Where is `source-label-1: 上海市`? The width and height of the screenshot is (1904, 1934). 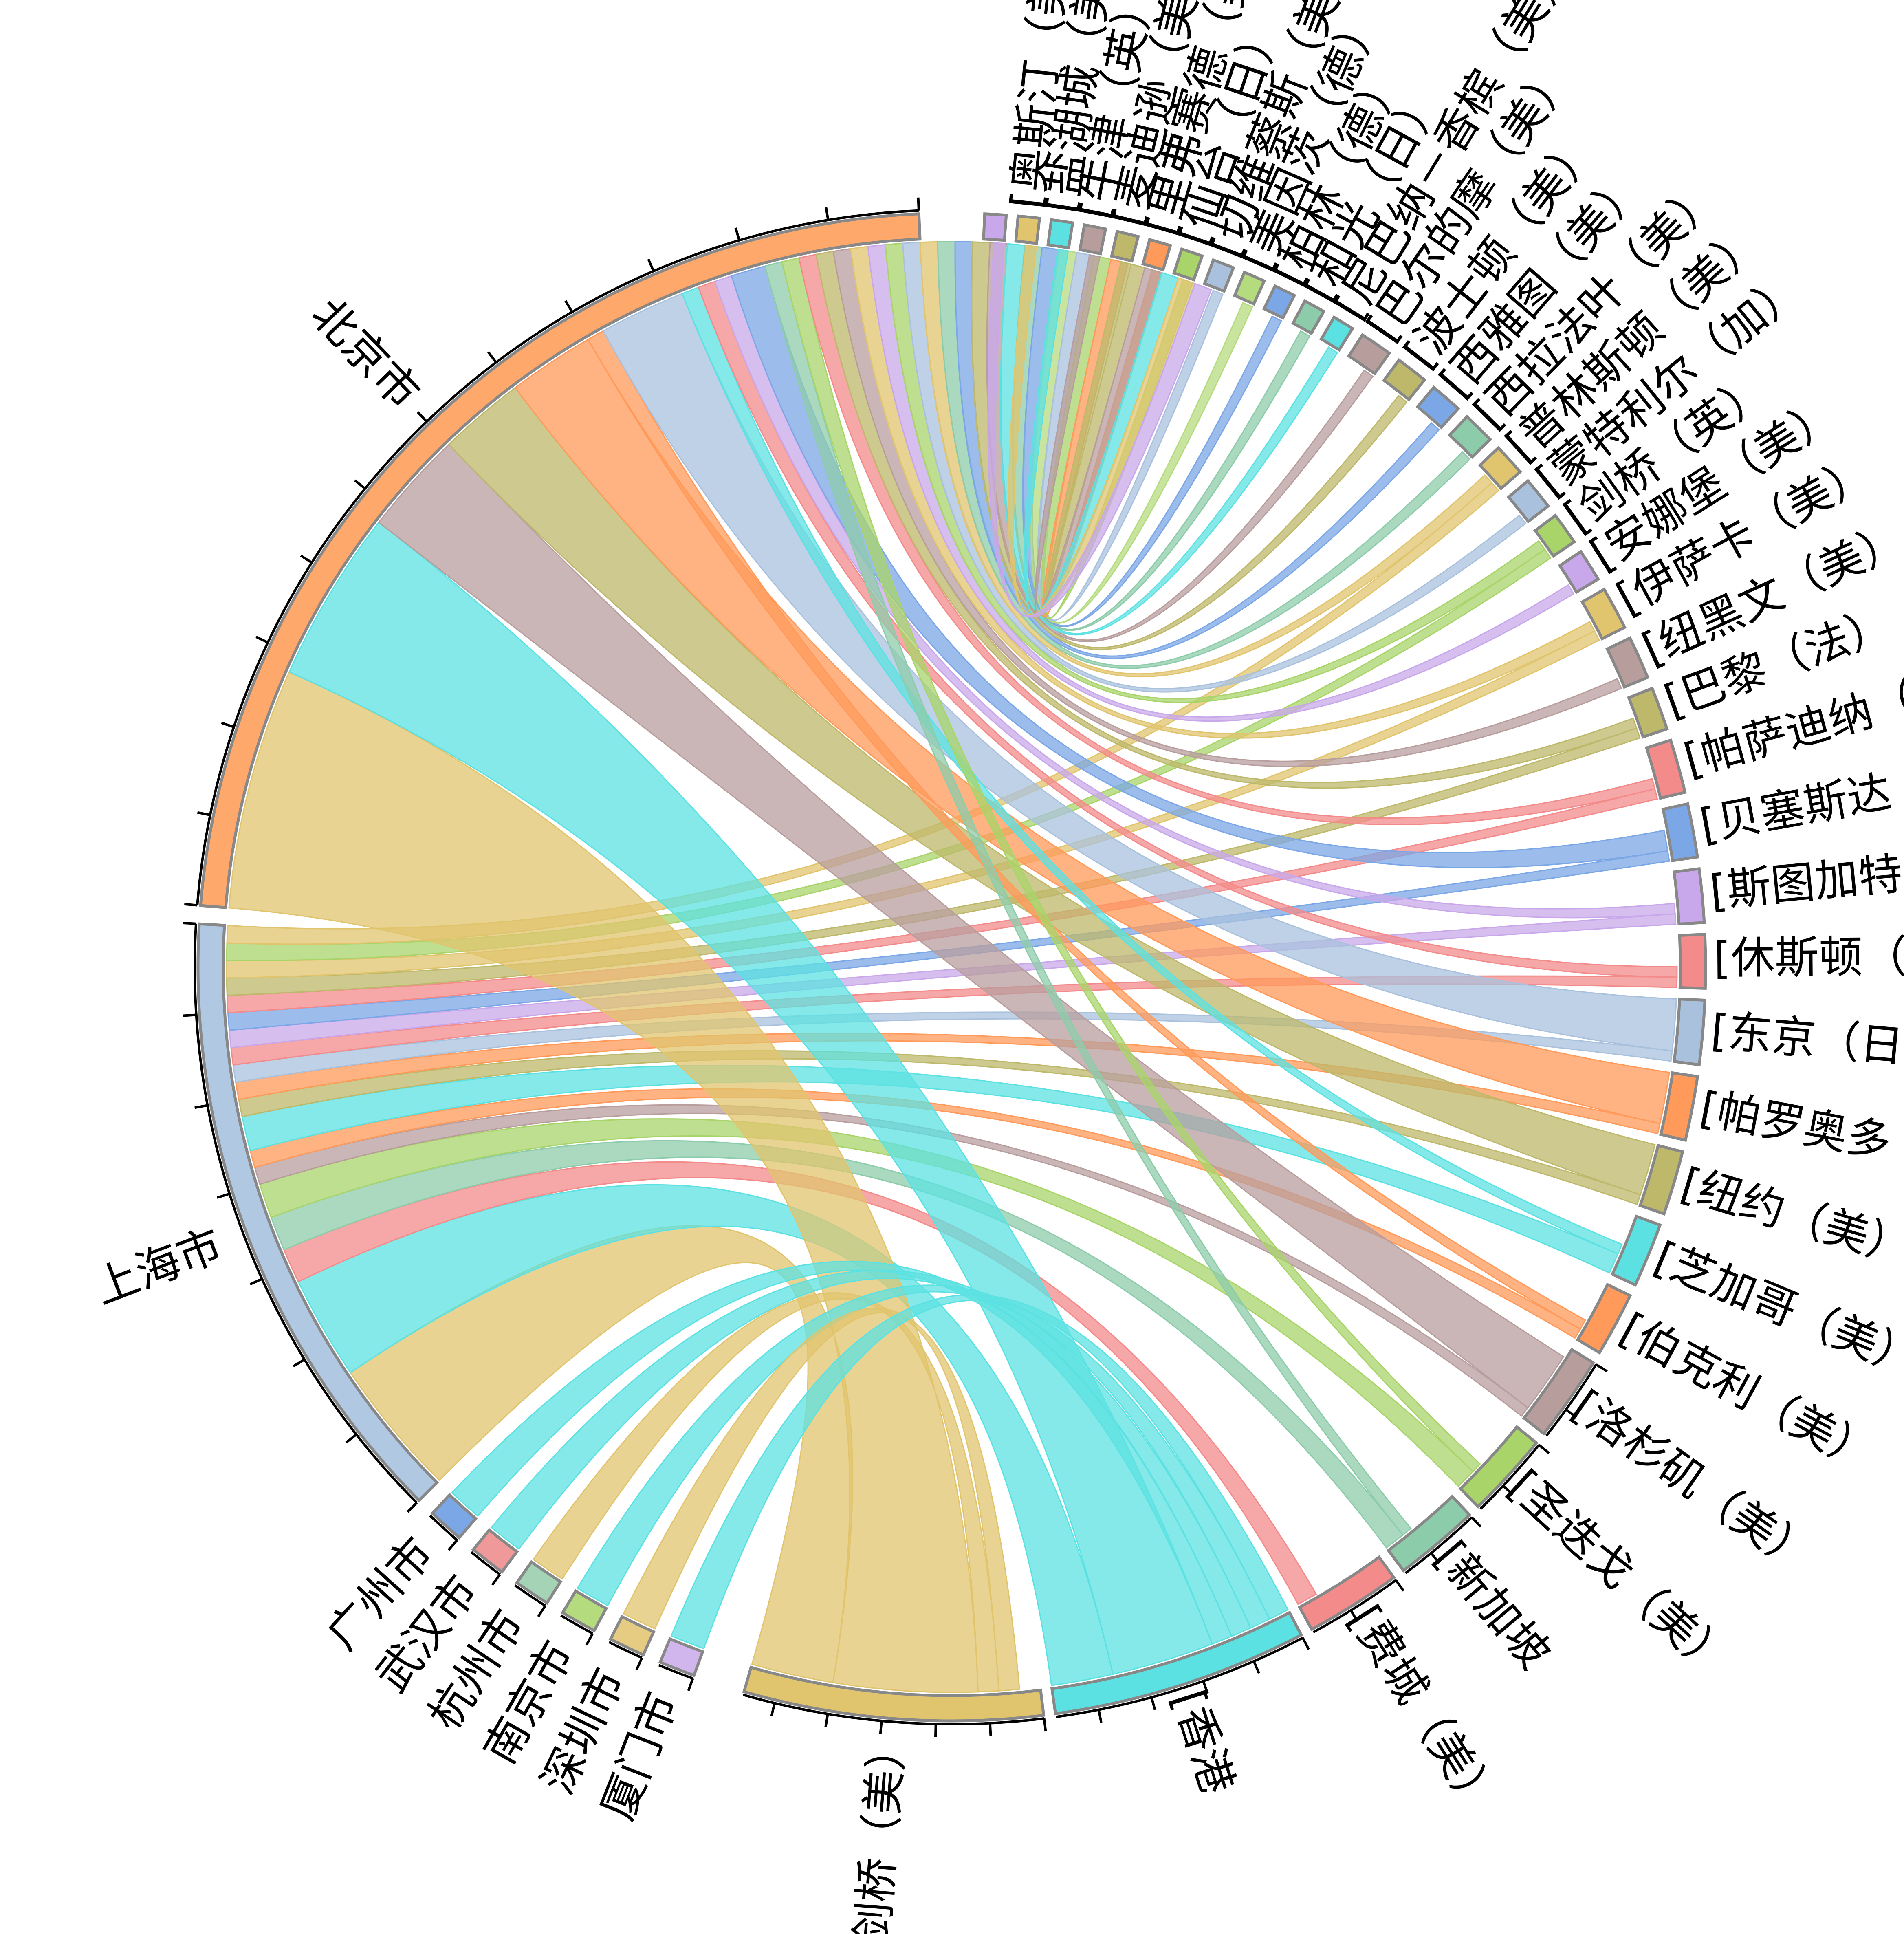 source-label-1: 上海市 is located at coordinates (158, 1267).